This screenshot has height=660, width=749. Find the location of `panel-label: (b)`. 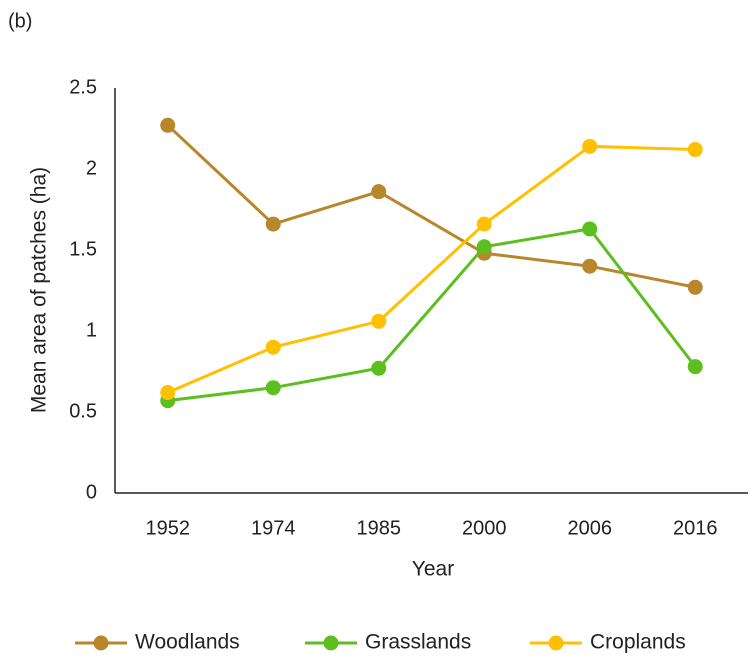

panel-label: (b) is located at coordinates (20, 21).